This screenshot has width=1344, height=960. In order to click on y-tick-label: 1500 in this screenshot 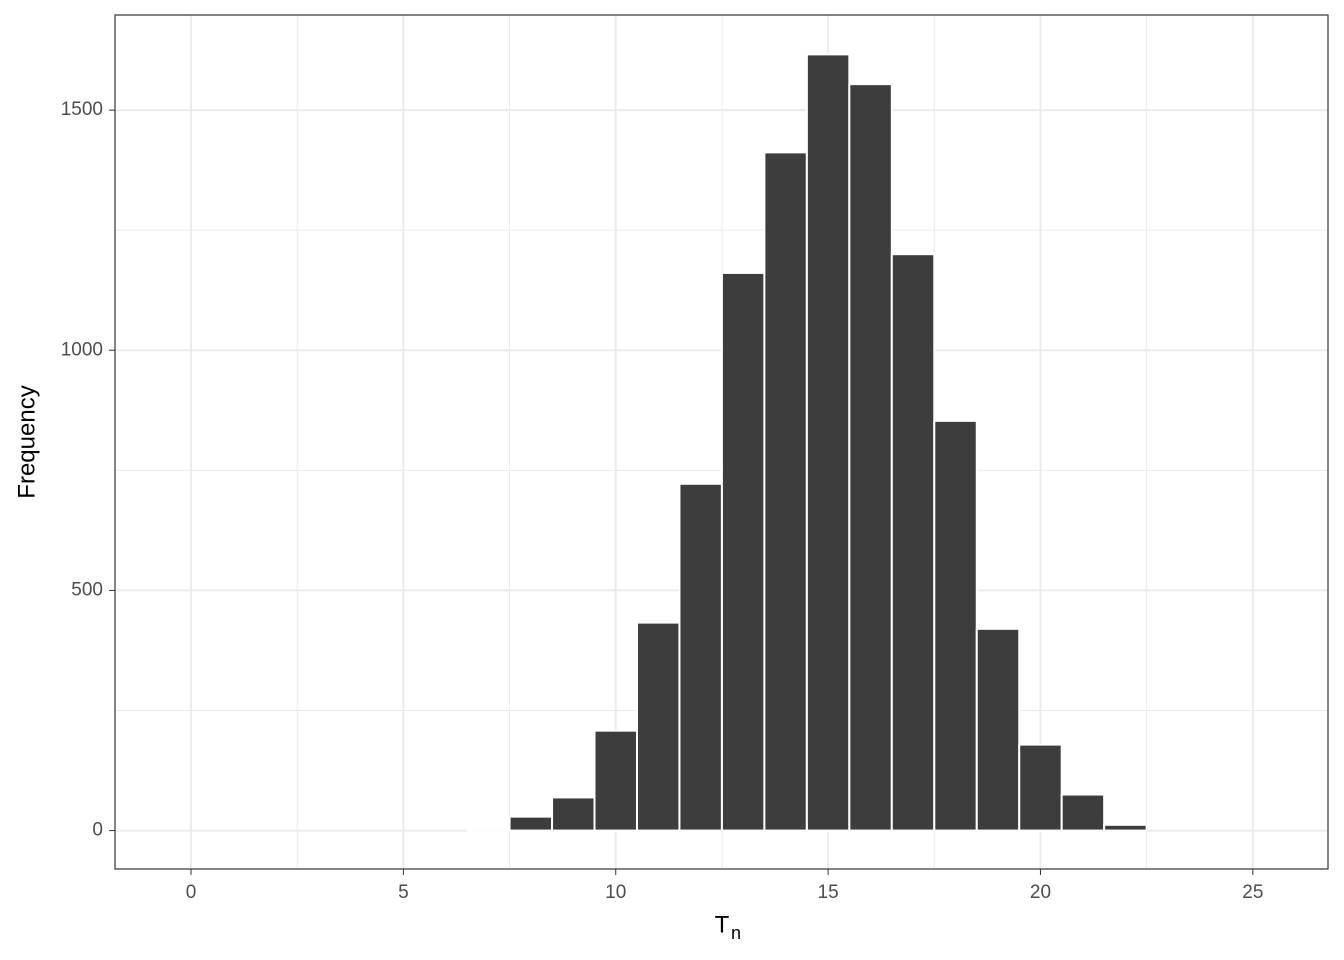, I will do `click(82, 109)`.